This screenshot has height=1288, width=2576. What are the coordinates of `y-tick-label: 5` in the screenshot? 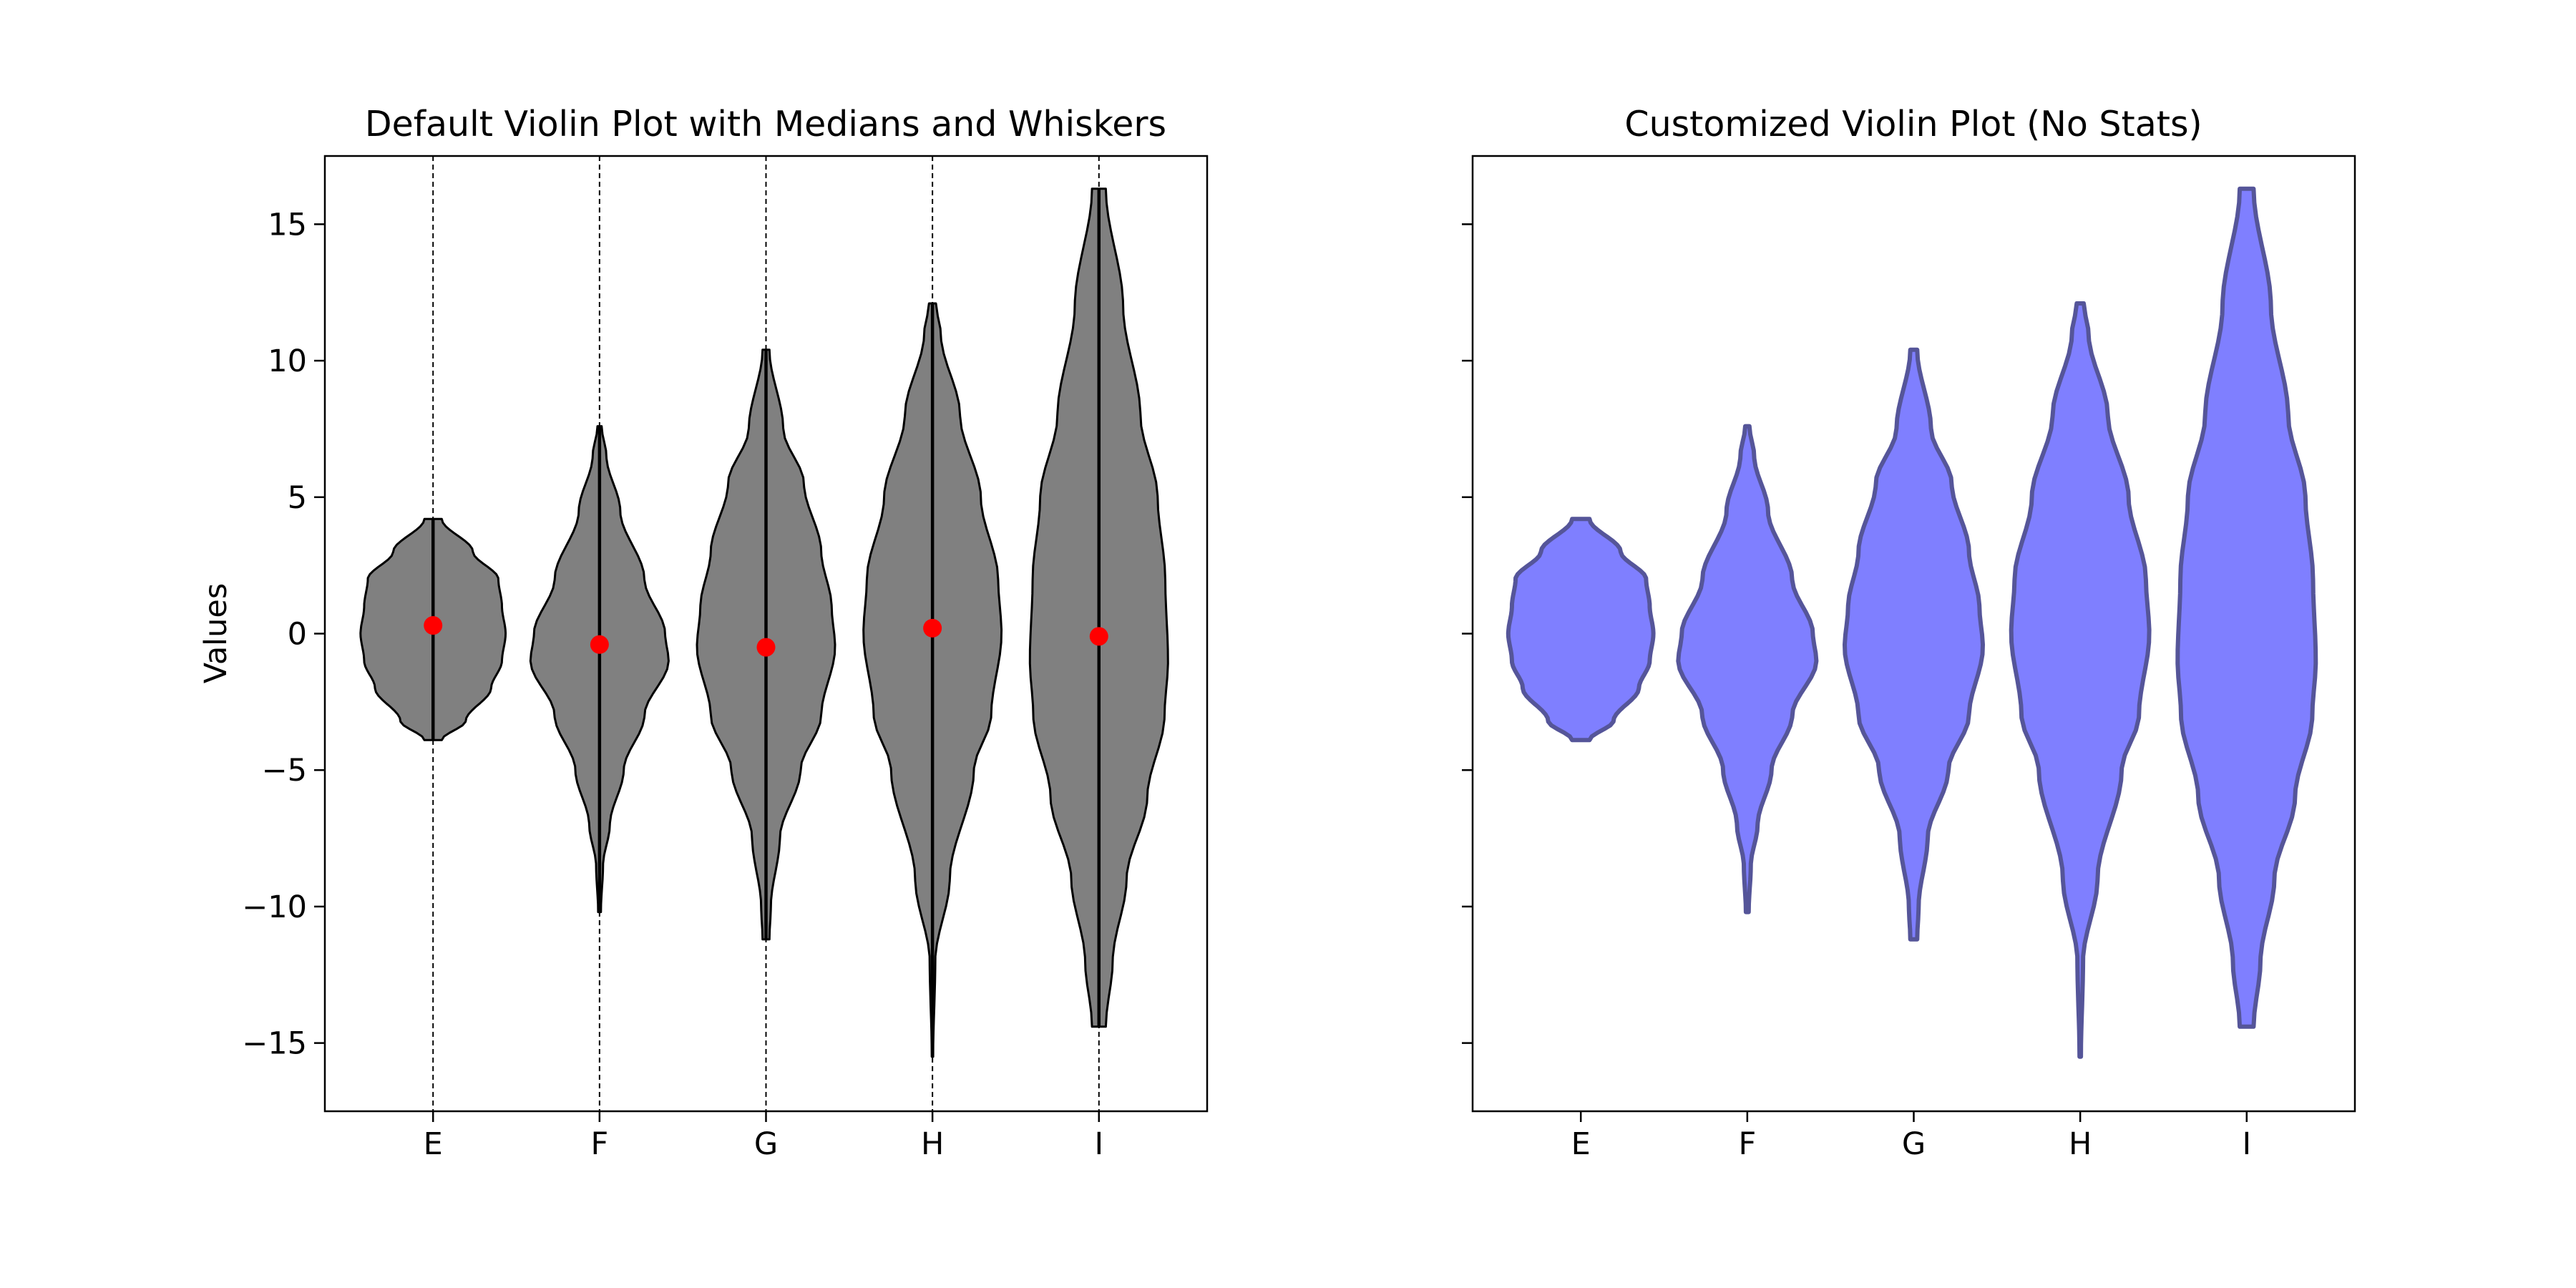 It's located at (297, 498).